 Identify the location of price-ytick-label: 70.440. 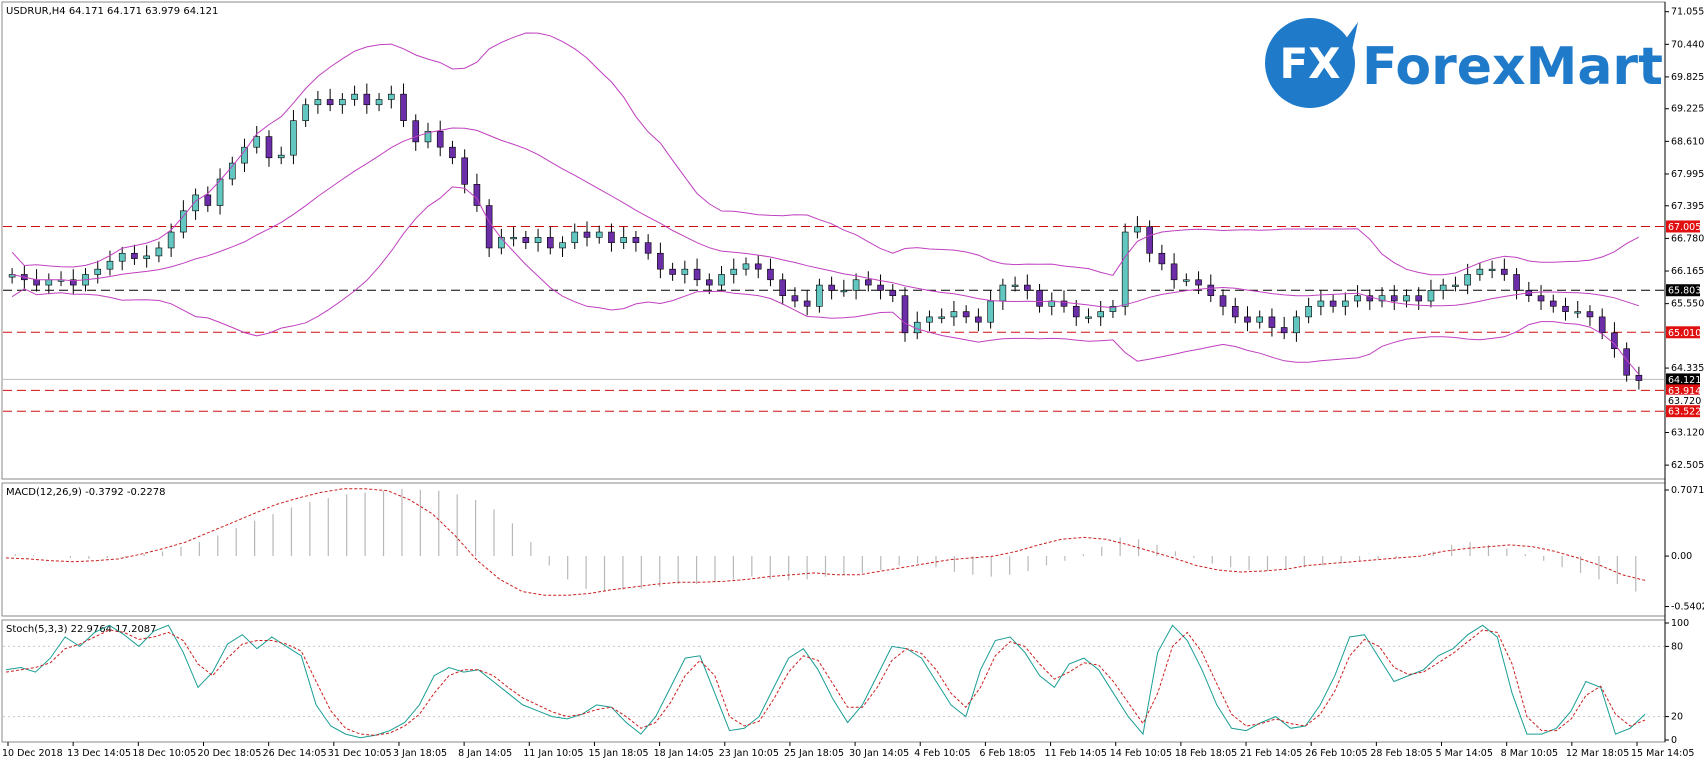
(1687, 44).